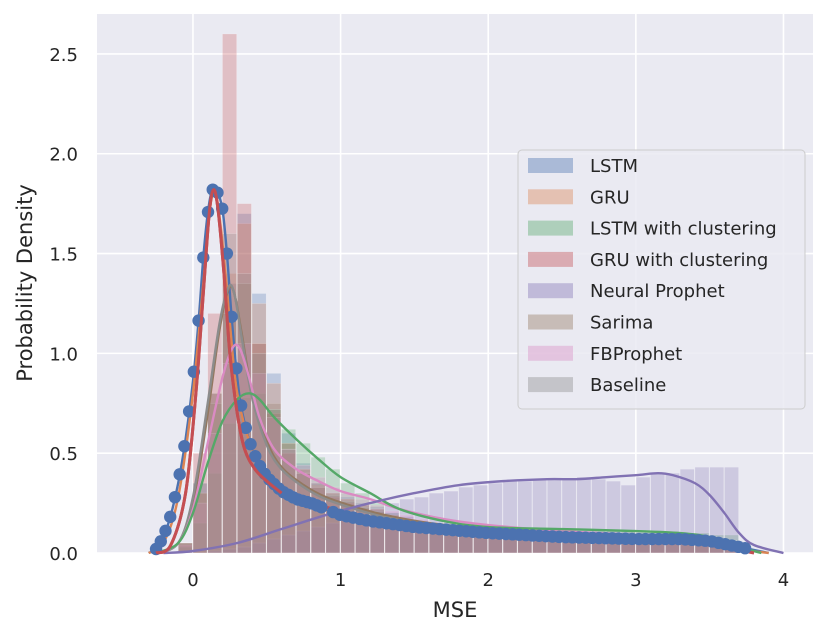 This screenshot has width=831, height=641. Describe the element at coordinates (679, 260) in the screenshot. I see `legend-label: GRU with clustering` at that location.